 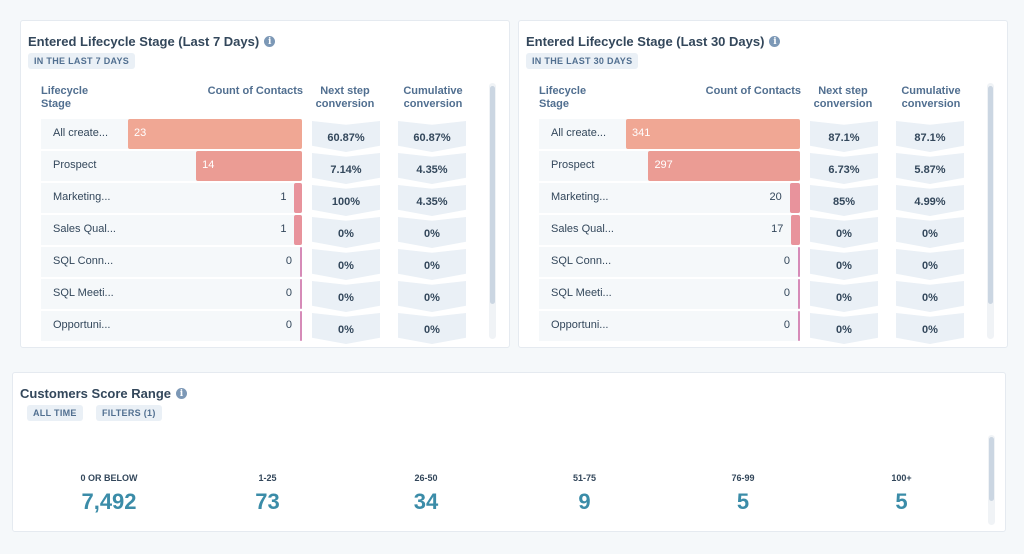 I want to click on score-range-stat: 1-25 73, so click(x=268, y=494).